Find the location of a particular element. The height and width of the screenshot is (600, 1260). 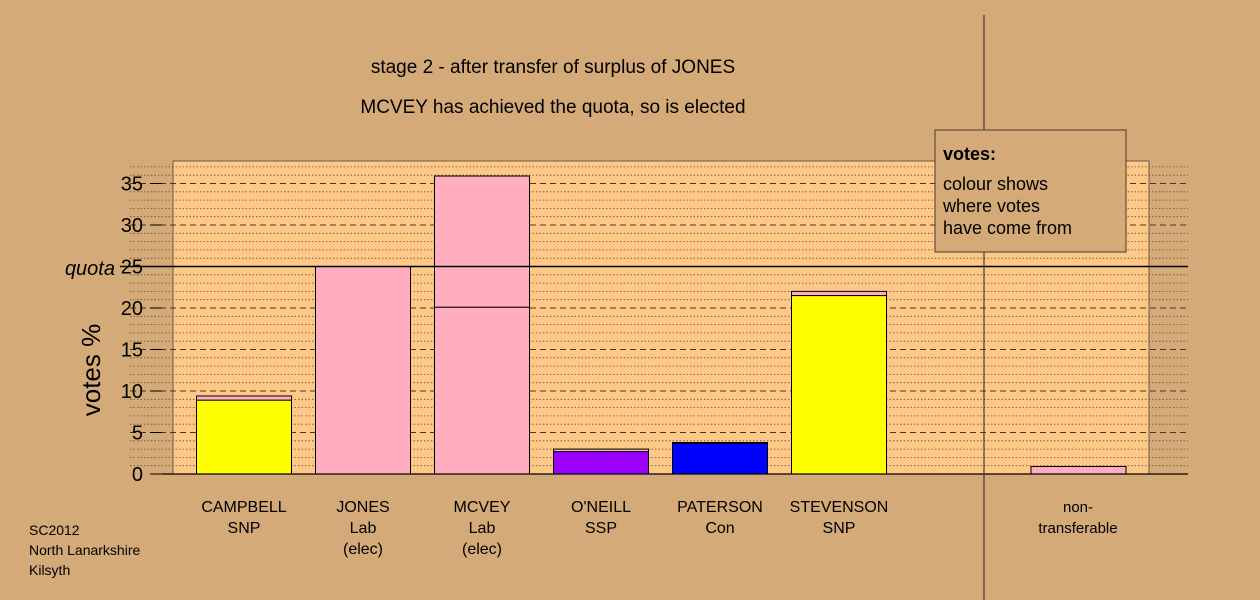

footer-line: SC2012 is located at coordinates (54, 530).